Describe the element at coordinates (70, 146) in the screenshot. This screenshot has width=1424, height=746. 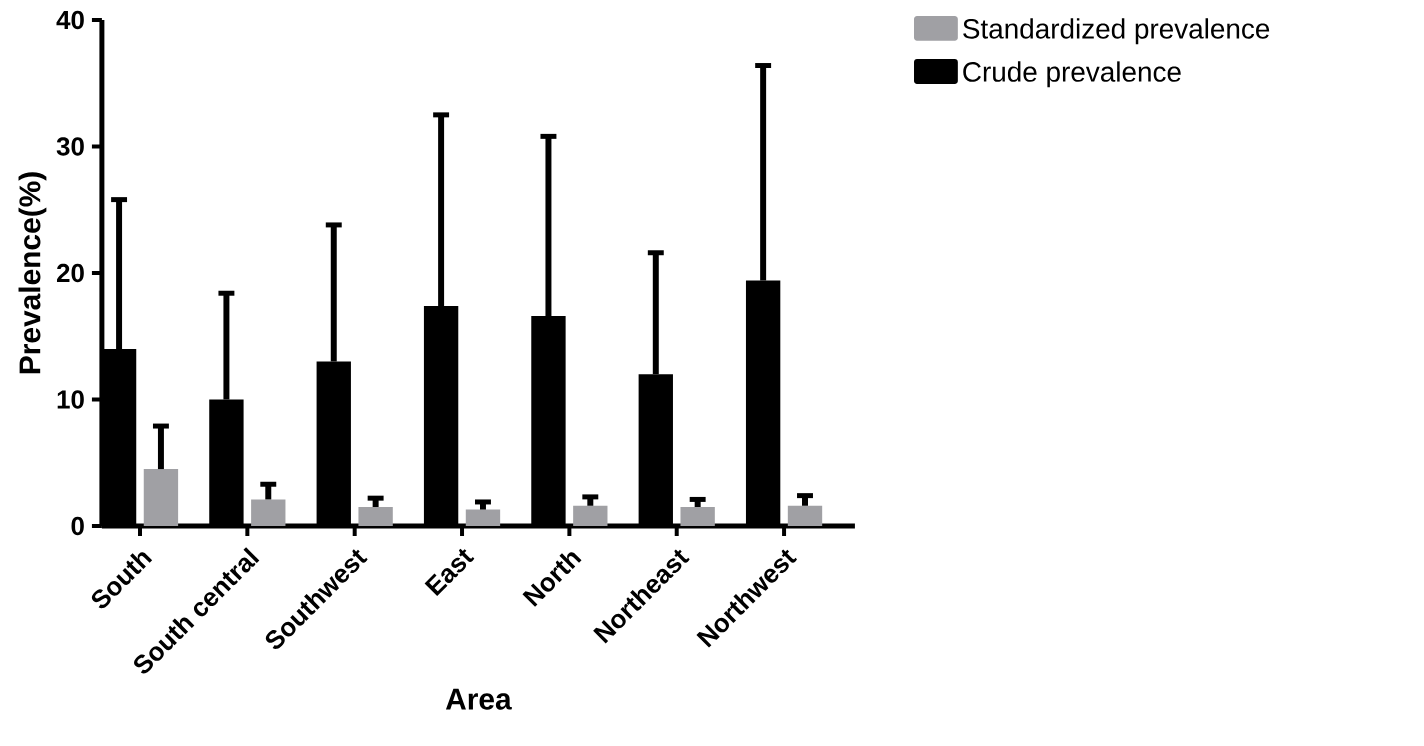
I see `y-tick-label: 30` at that location.